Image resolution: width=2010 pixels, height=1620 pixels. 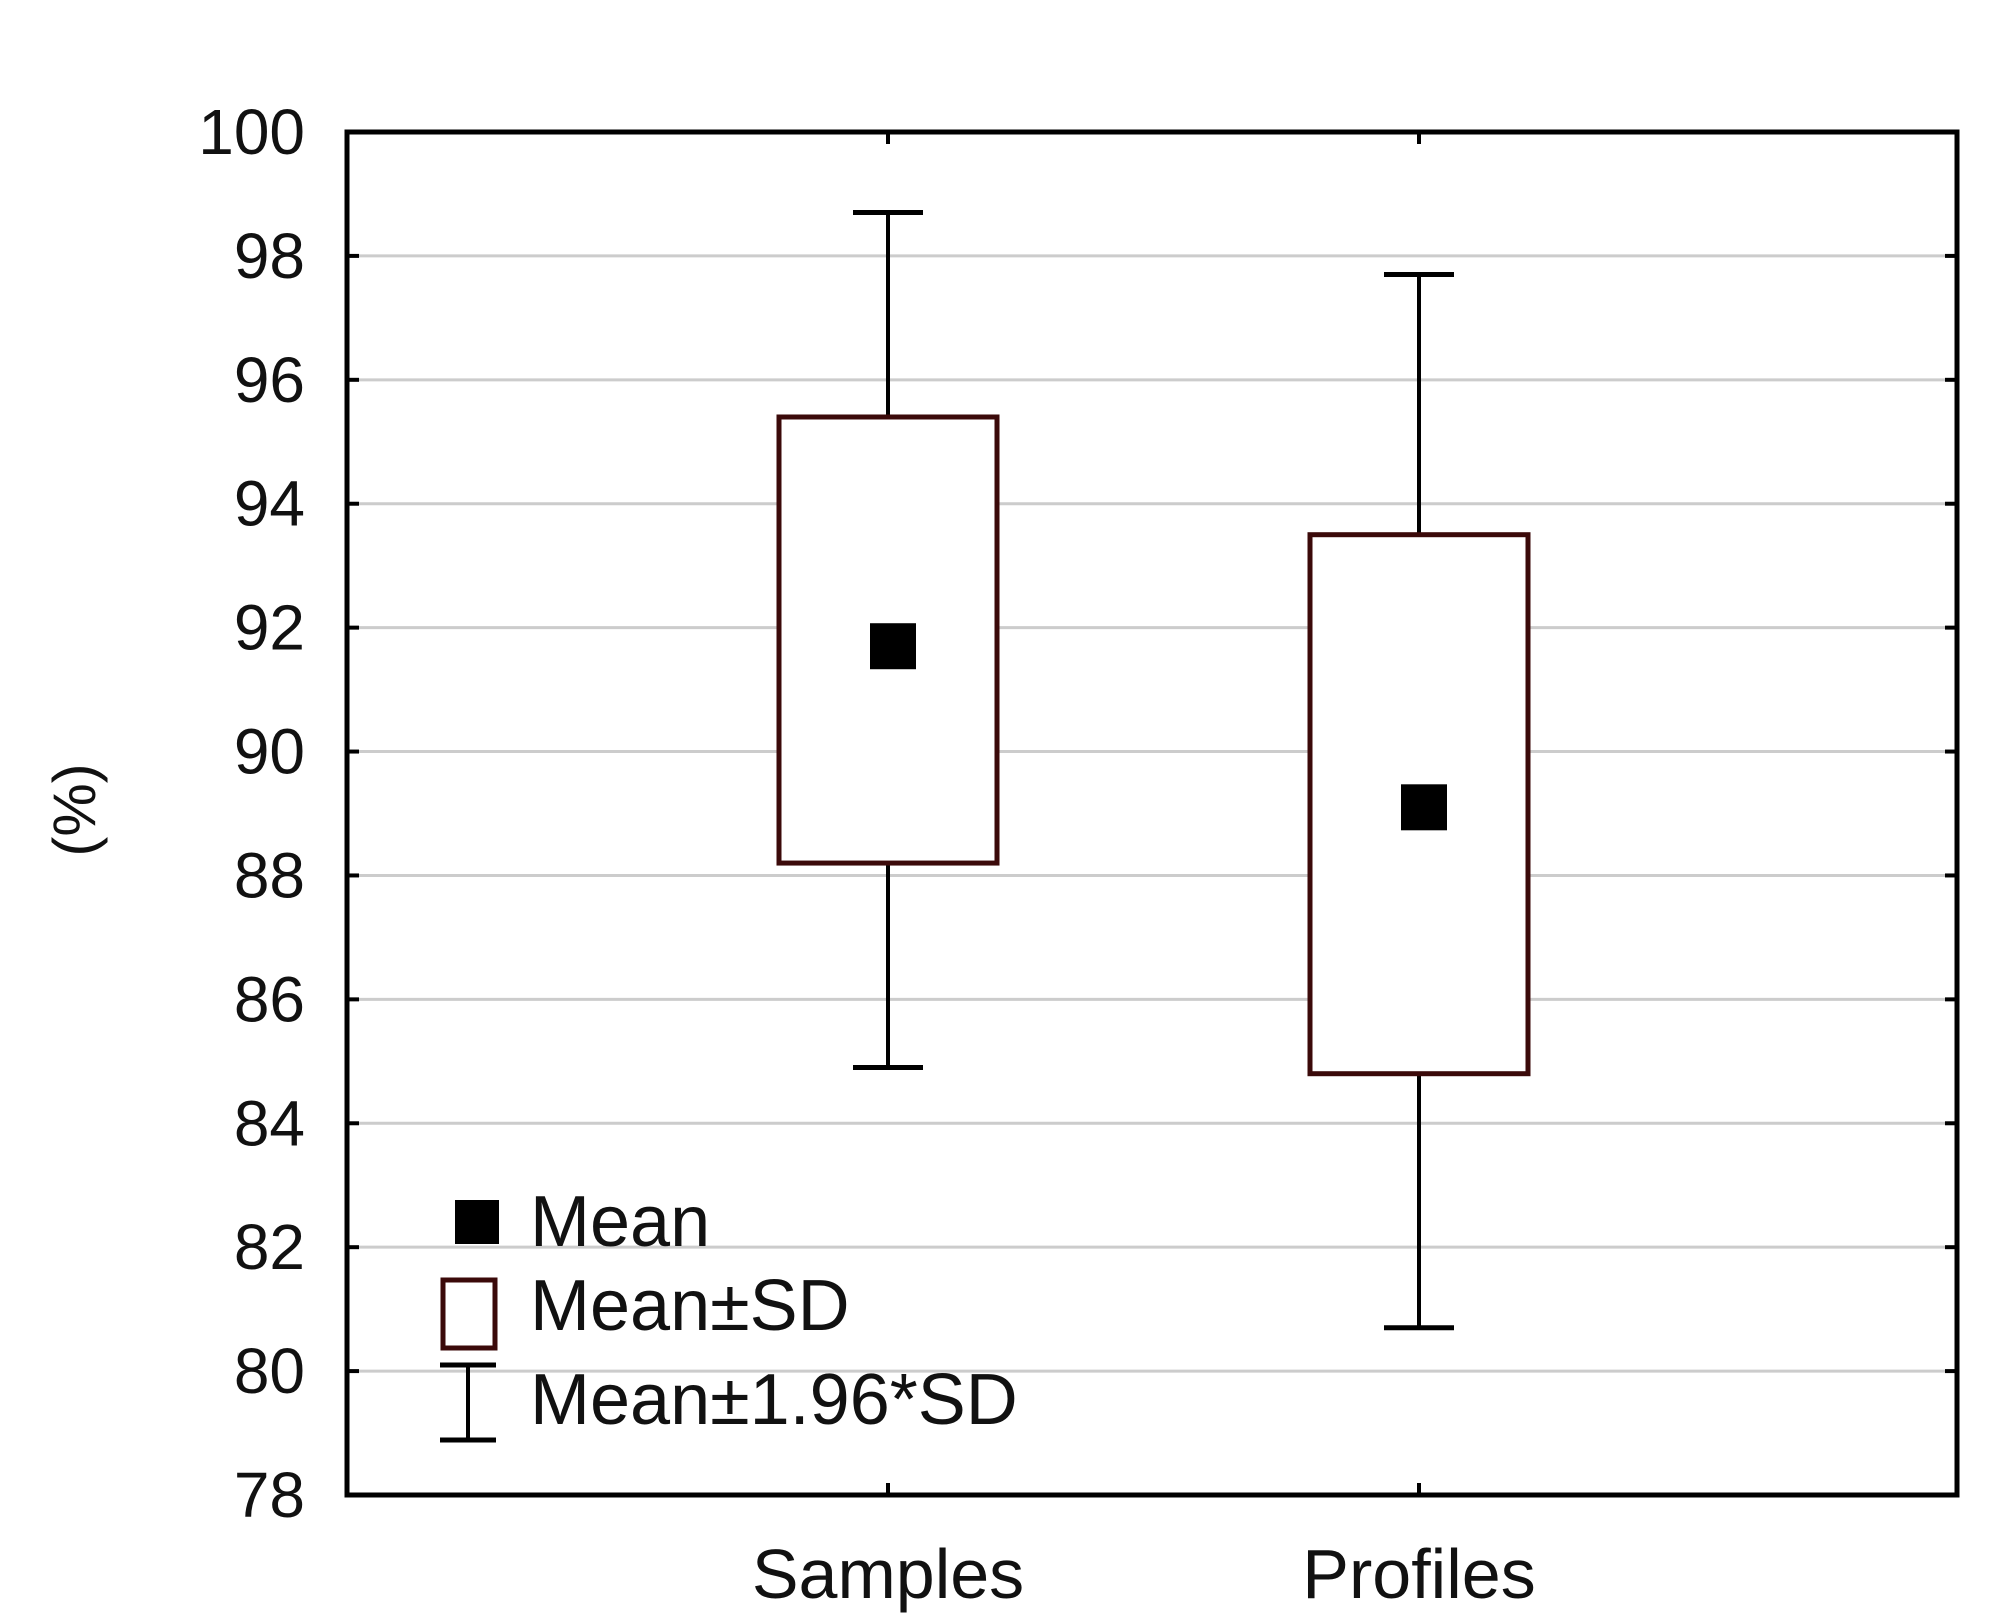 What do you see at coordinates (269, 628) in the screenshot?
I see `y-tick-label: 92` at bounding box center [269, 628].